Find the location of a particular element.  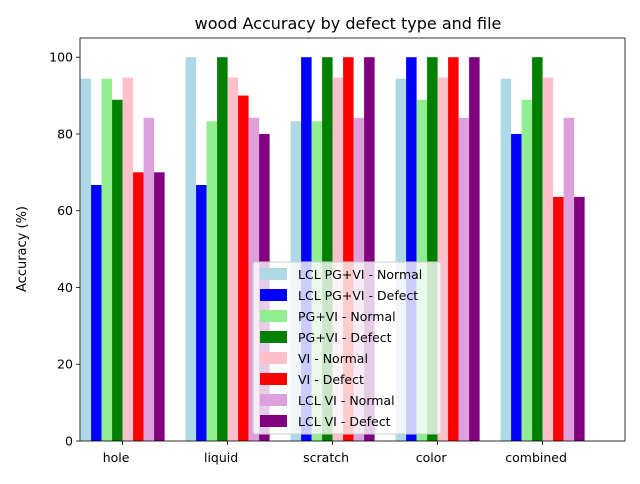

y-axis-label: Accuracy (%) is located at coordinates (22, 249).